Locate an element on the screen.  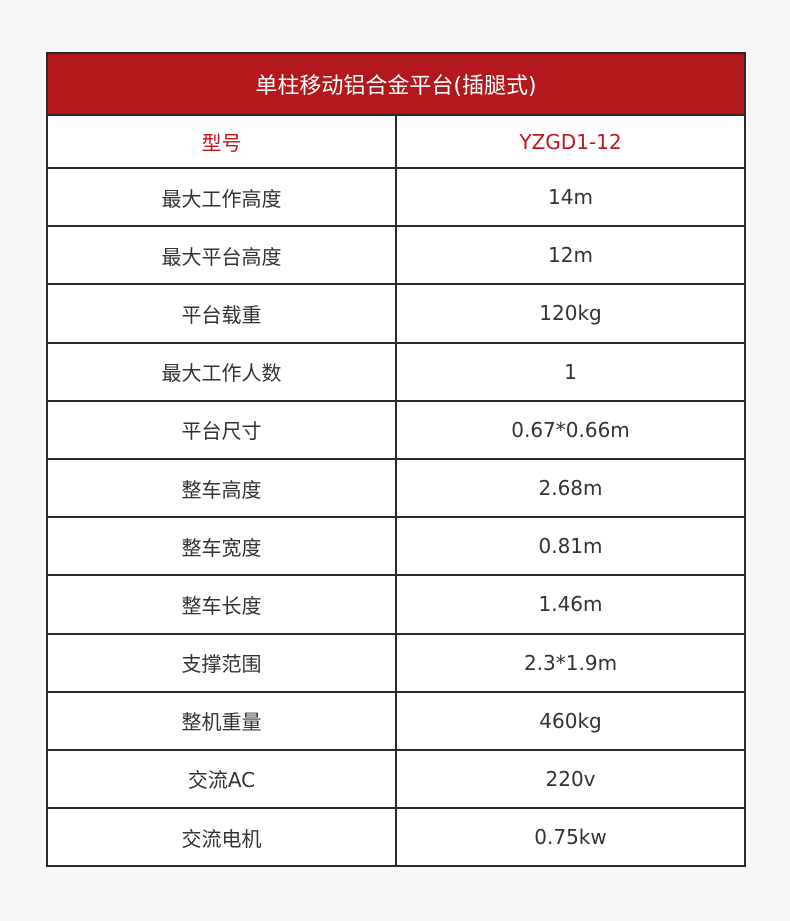
spec-label: 交流电机 is located at coordinates (221, 837).